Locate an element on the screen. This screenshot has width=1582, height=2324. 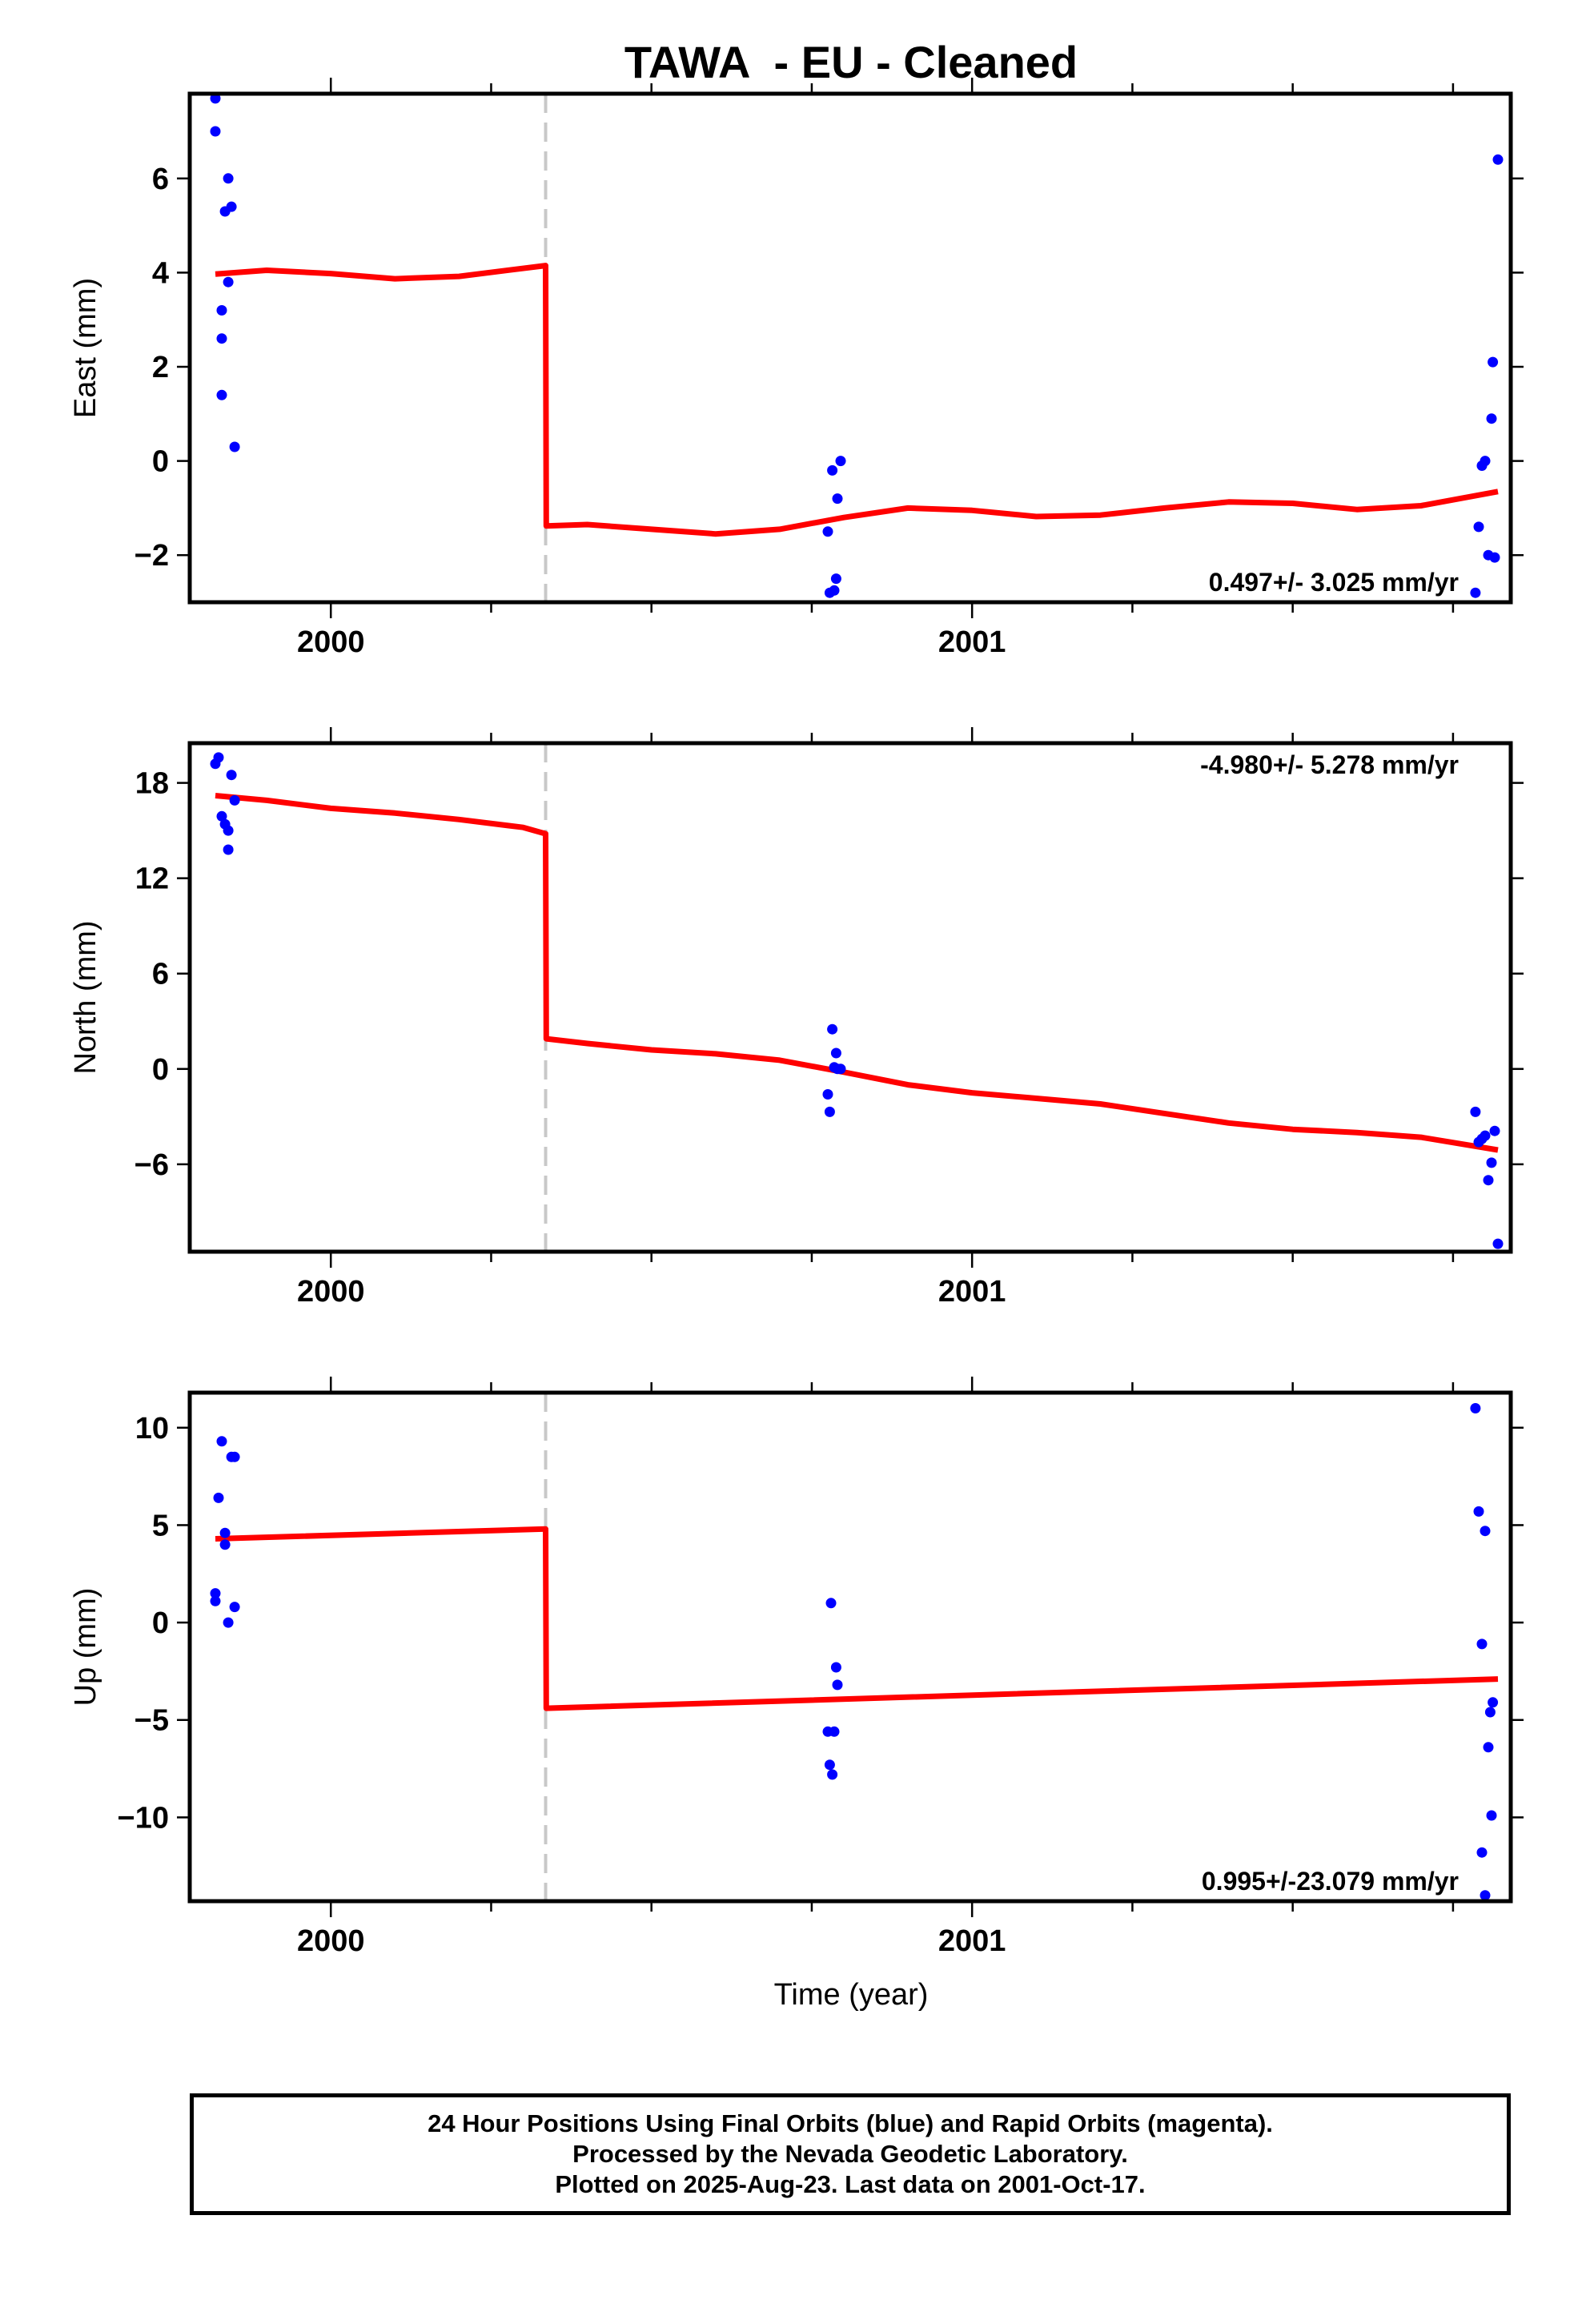
north-x-tick-label: 2000 is located at coordinates (331, 1292).